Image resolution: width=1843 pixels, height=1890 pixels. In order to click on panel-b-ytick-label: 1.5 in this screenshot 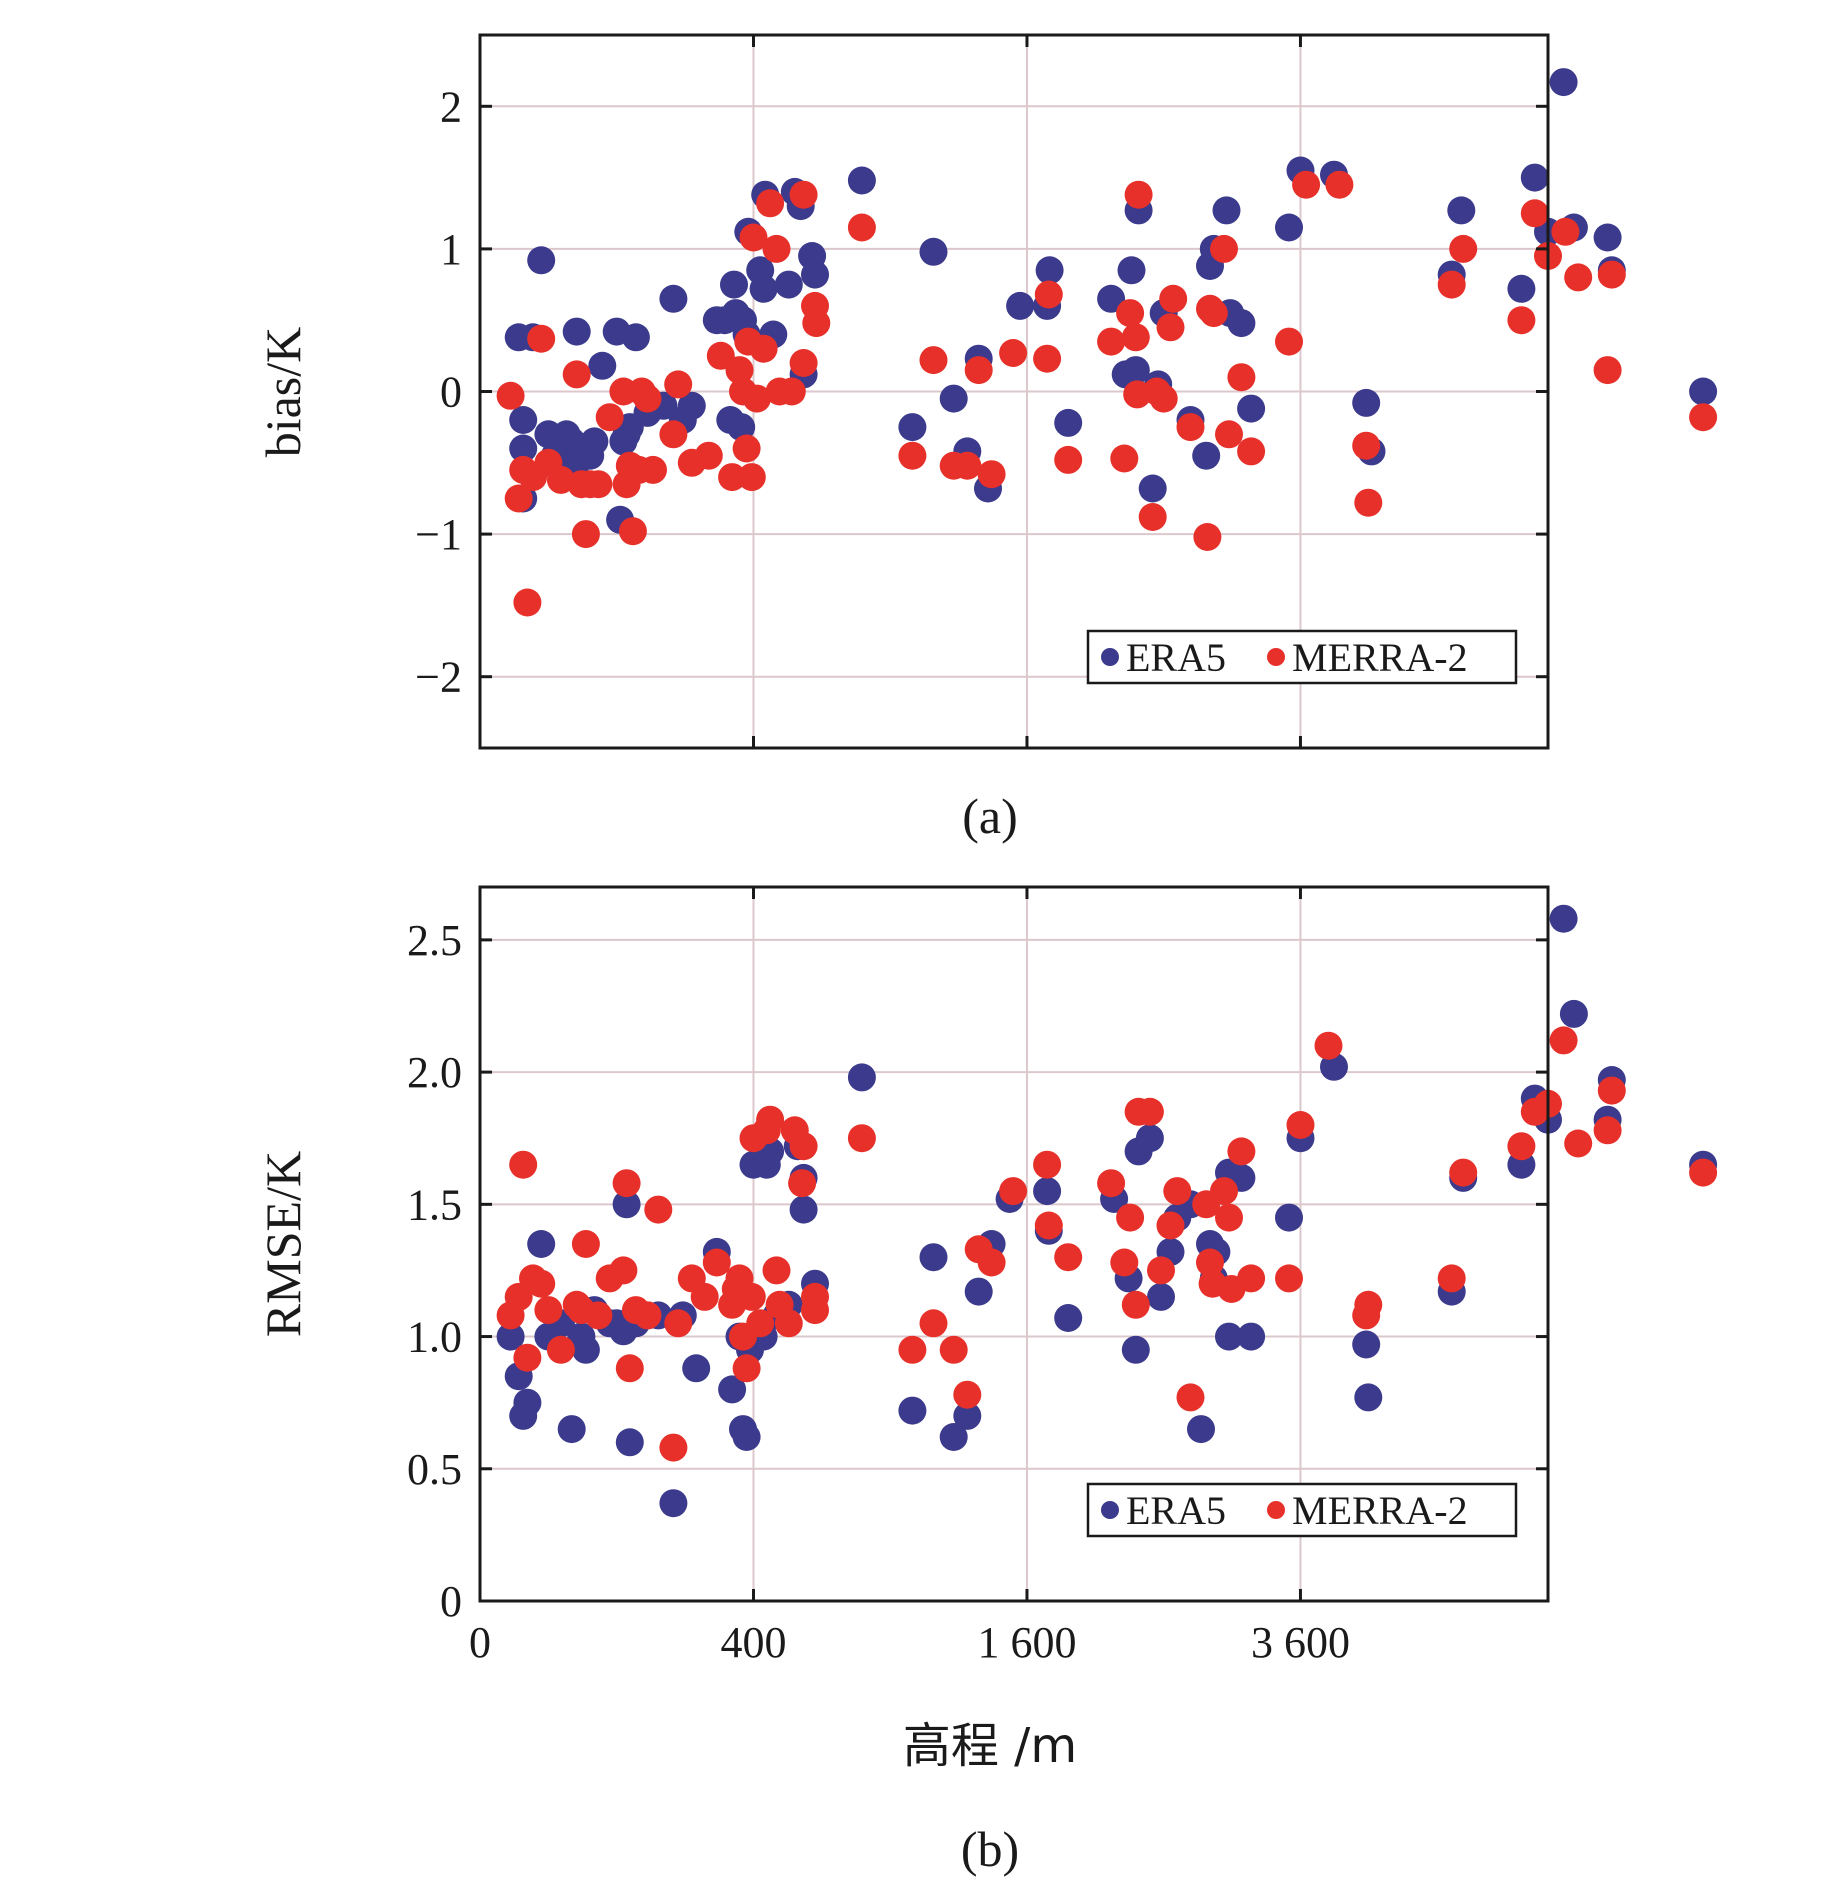, I will do `click(434, 1204)`.